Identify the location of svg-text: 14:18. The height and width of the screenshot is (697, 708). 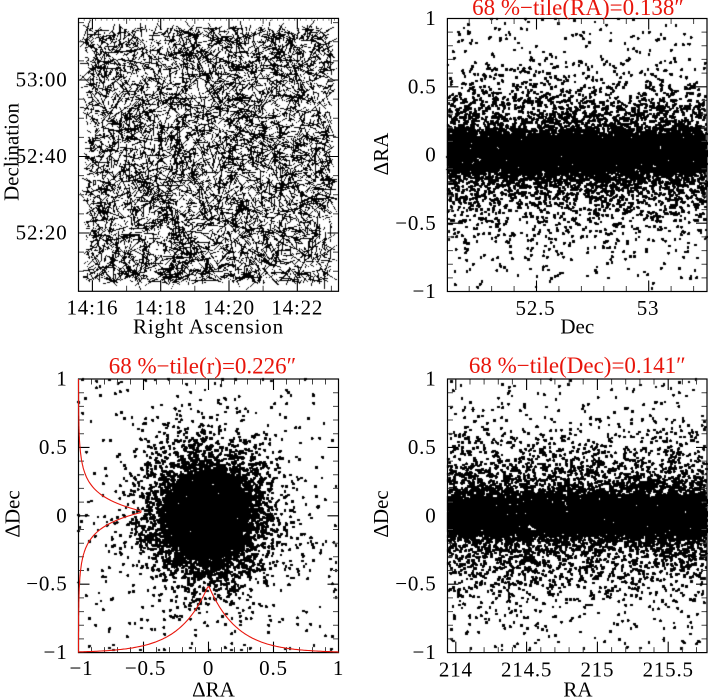
(161, 308).